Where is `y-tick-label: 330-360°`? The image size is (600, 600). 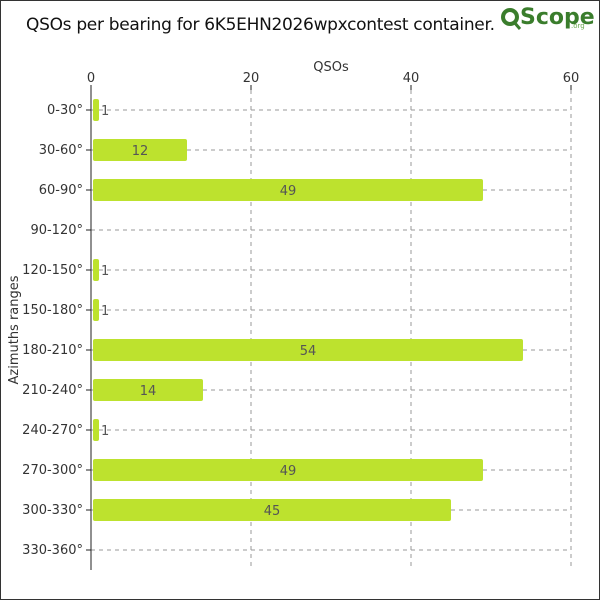
y-tick-label: 330-360° is located at coordinates (52, 550).